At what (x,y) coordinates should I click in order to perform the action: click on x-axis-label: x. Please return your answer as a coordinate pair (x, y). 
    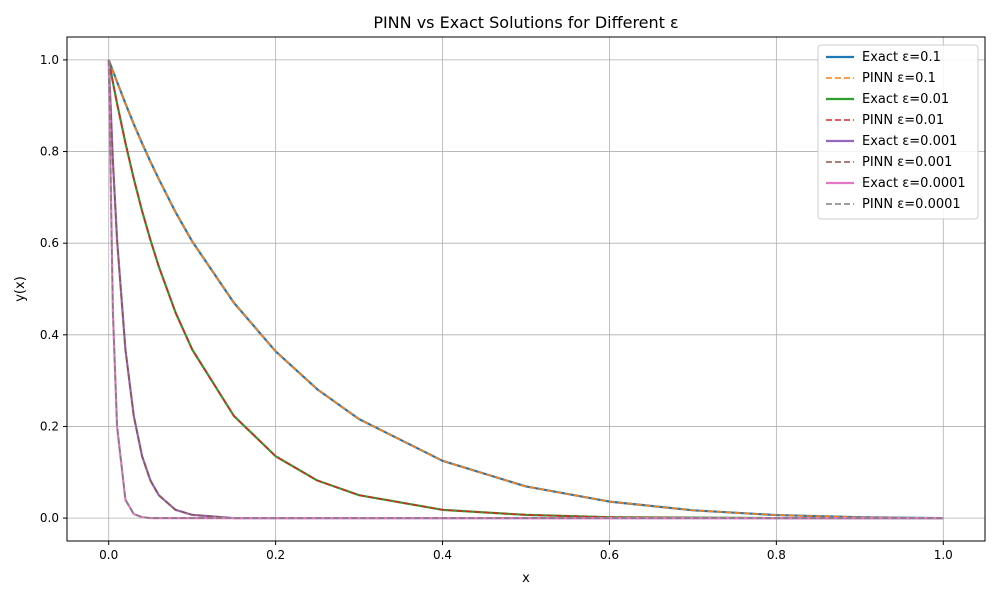
    Looking at the image, I should click on (526, 578).